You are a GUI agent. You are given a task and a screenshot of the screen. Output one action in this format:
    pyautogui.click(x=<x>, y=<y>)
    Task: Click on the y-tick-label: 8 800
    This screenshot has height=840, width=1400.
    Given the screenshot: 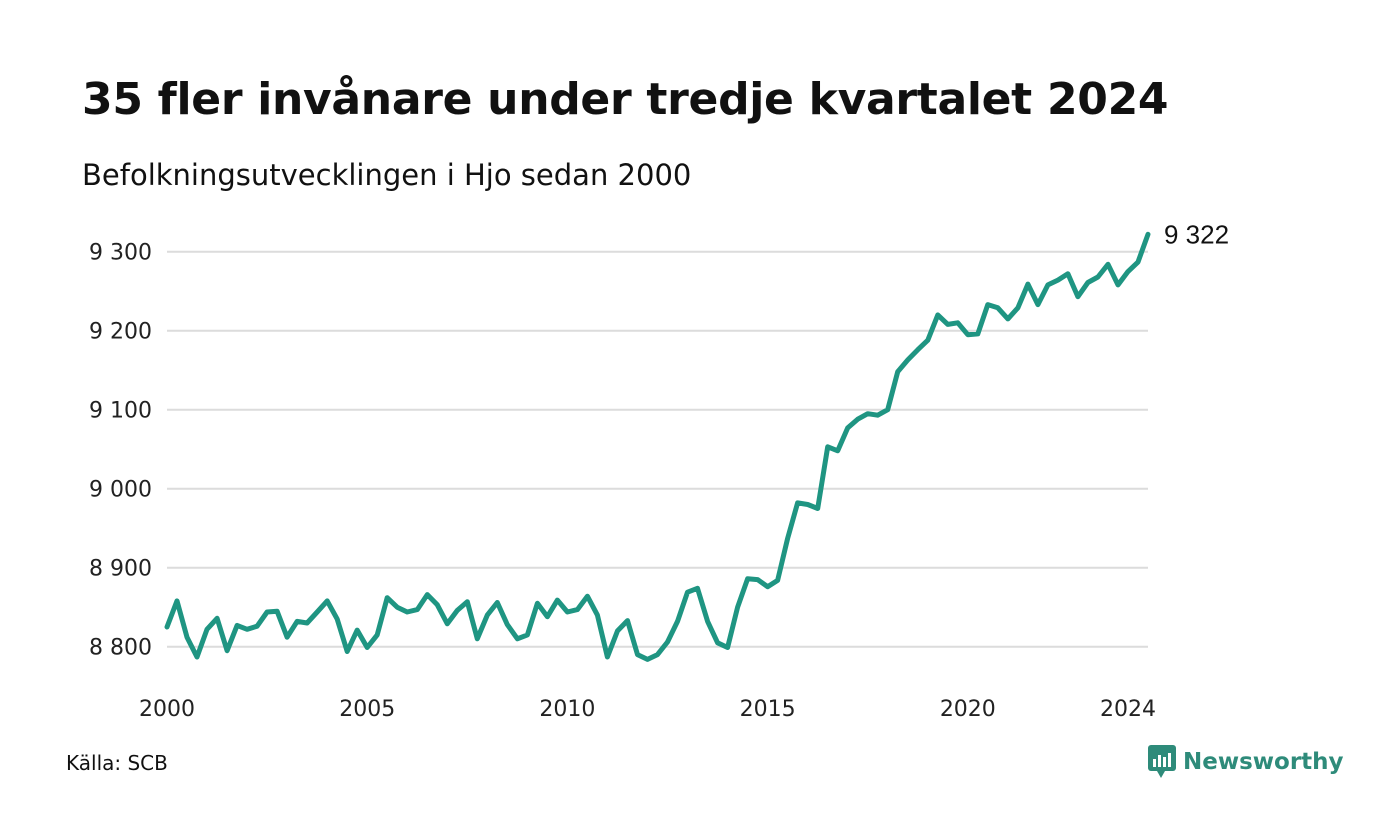 What is the action you would take?
    pyautogui.click(x=120, y=648)
    